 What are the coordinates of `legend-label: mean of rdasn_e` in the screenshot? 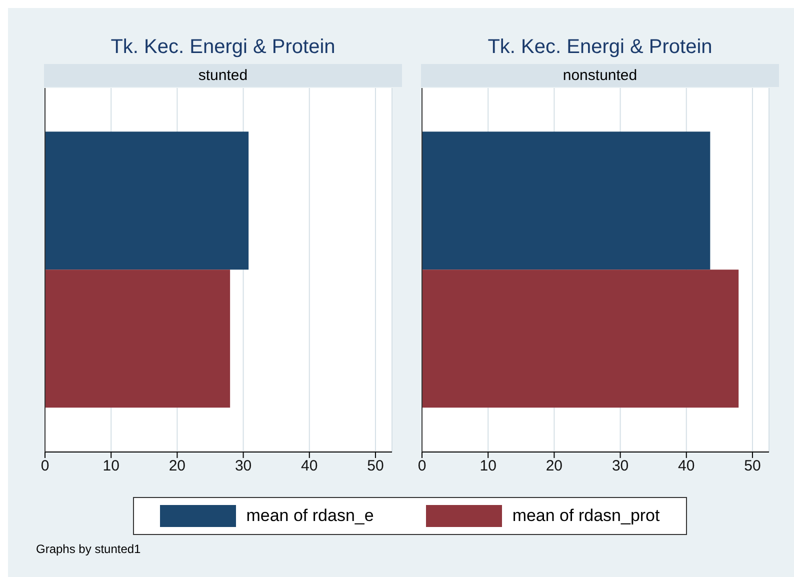 It's located at (310, 516).